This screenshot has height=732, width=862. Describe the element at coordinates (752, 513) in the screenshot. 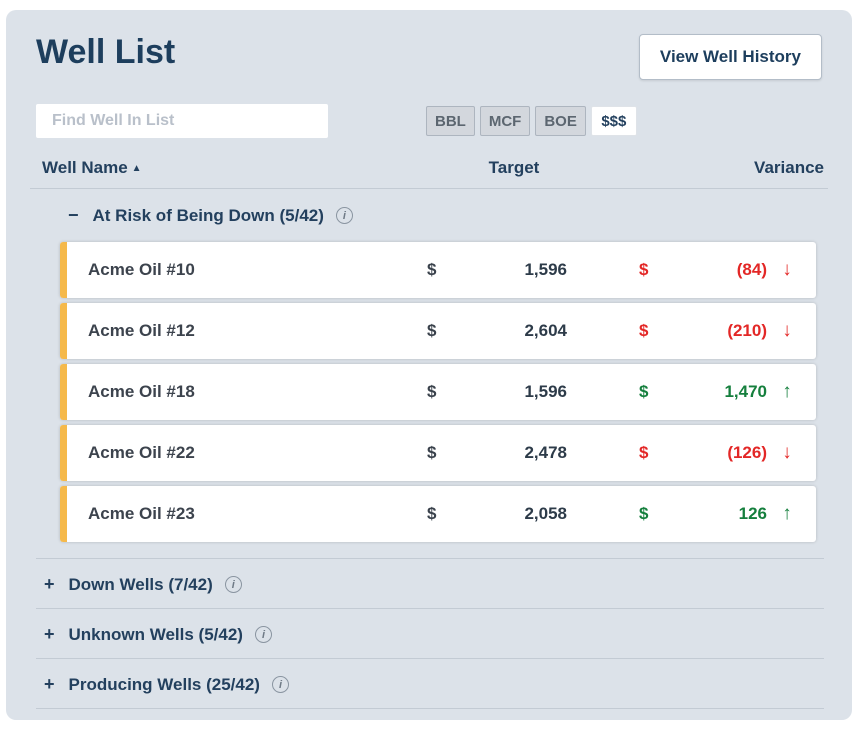

I see `variance-value: 126` at that location.